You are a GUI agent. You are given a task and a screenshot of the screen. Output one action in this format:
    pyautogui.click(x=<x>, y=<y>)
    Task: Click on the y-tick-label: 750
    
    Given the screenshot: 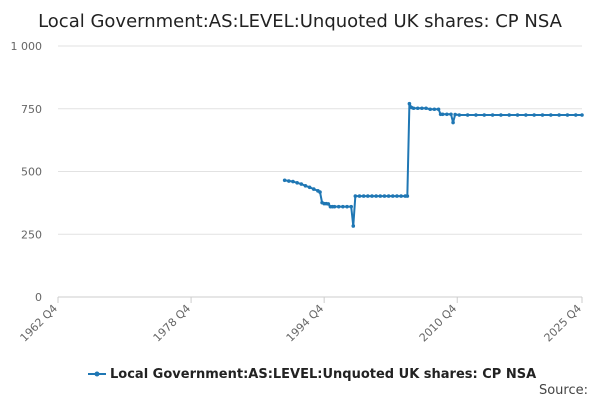 What is the action you would take?
    pyautogui.click(x=31, y=109)
    